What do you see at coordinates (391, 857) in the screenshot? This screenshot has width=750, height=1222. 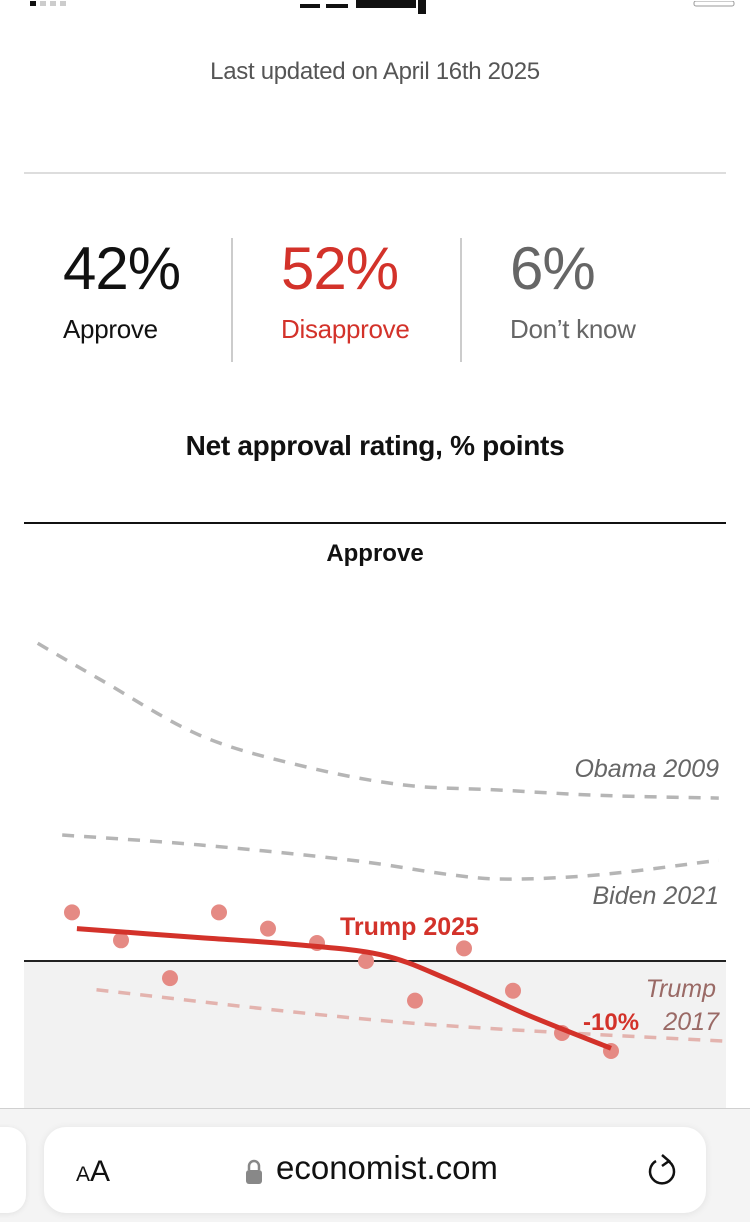 I see `series-line-biden-2021` at bounding box center [391, 857].